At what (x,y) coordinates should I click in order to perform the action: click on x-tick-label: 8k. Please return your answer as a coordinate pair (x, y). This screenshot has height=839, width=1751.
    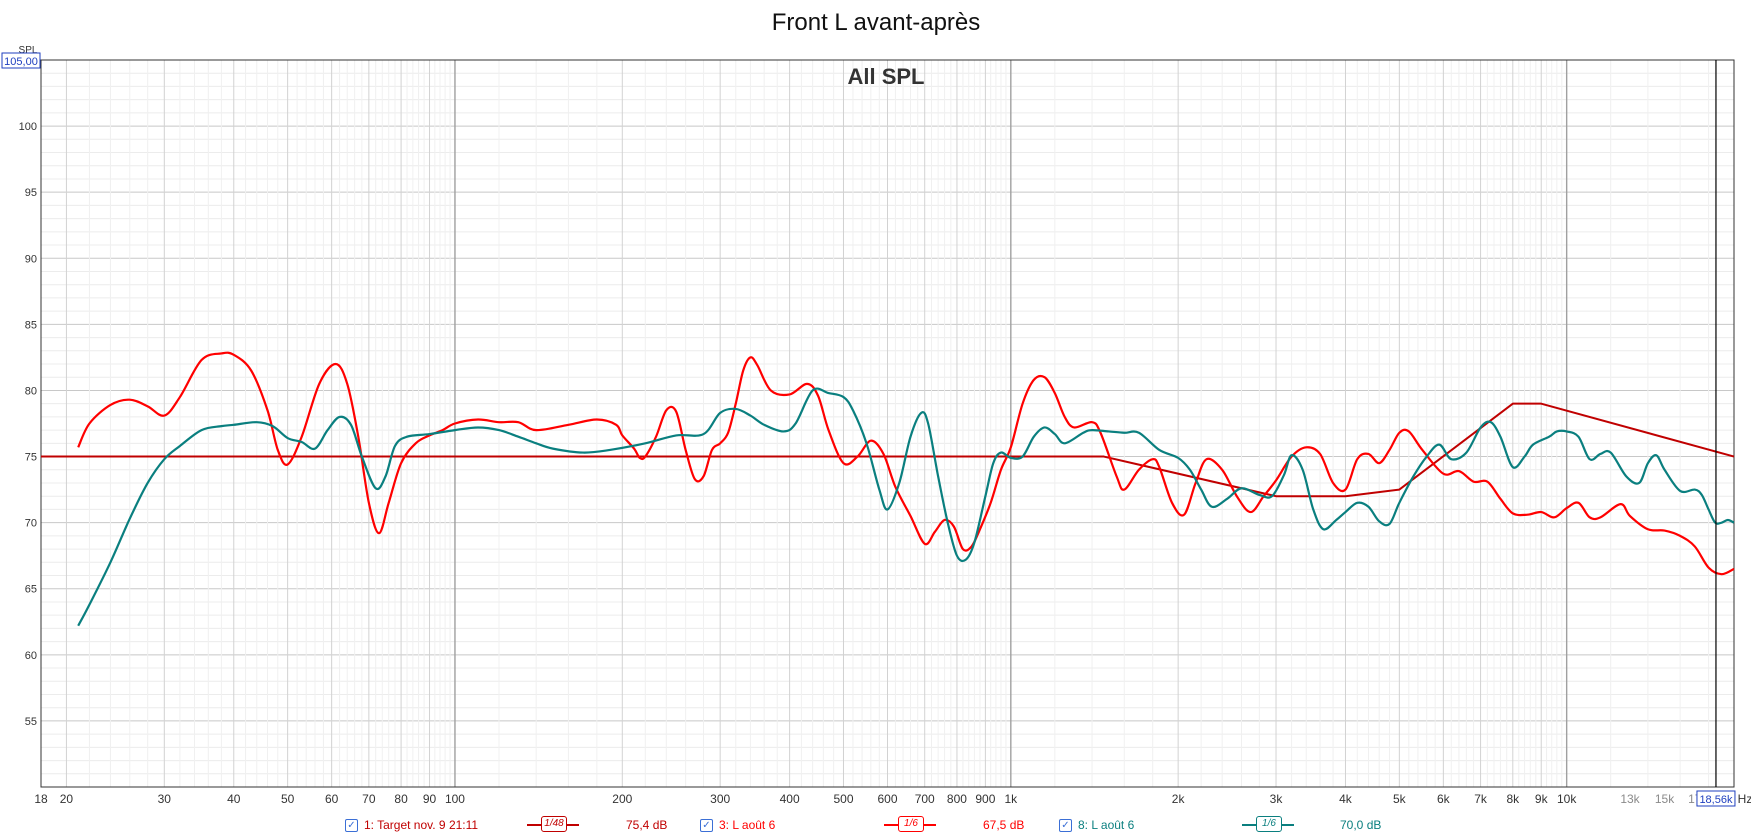
    Looking at the image, I should click on (1513, 799).